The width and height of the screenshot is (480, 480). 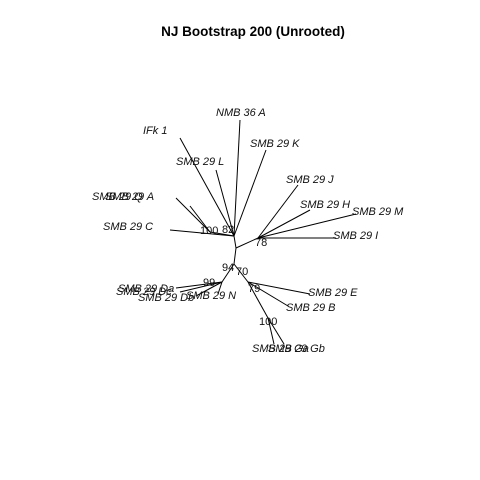 I want to click on tip-label: SMB 29 E, so click(x=333, y=293).